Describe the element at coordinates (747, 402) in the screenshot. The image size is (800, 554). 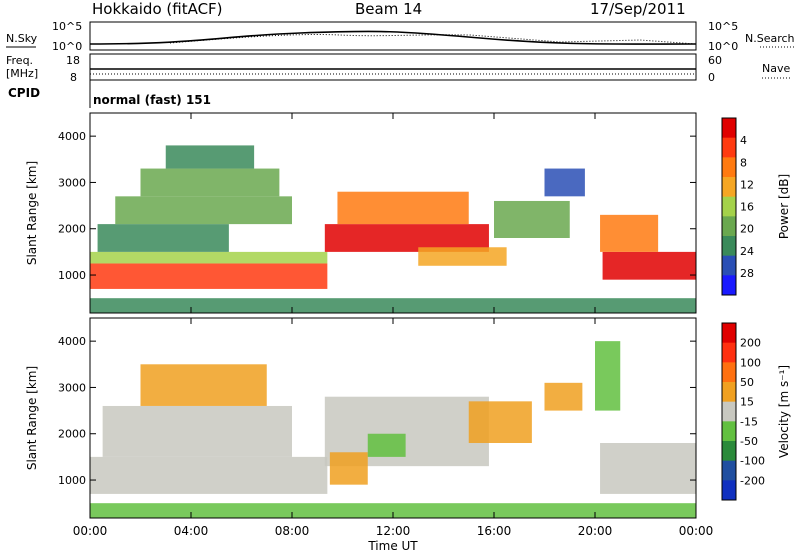
I see `velocity-colorbar-tick-3: 15` at that location.